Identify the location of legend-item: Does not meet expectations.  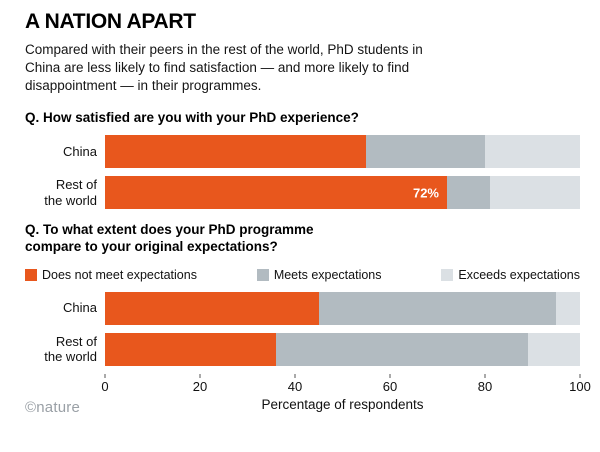
(111, 275).